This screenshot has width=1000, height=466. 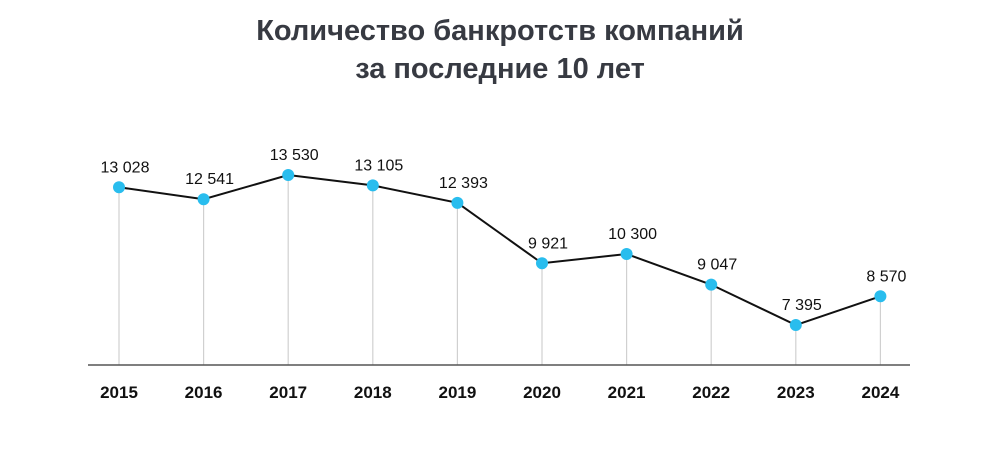 What do you see at coordinates (373, 392) in the screenshot?
I see `x-tick-label: 2018` at bounding box center [373, 392].